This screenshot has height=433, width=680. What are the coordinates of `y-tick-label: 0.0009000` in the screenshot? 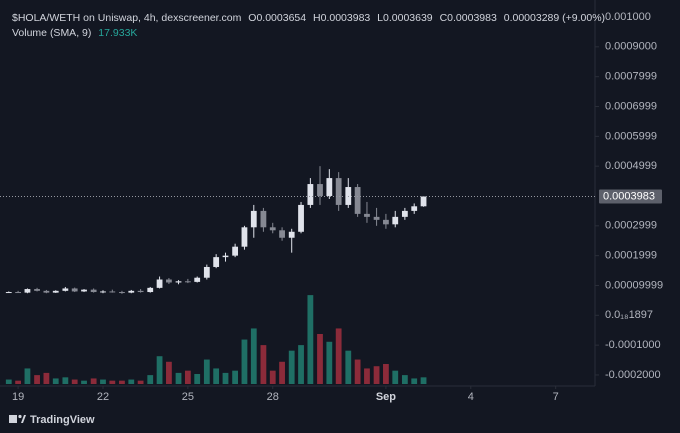 It's located at (631, 47).